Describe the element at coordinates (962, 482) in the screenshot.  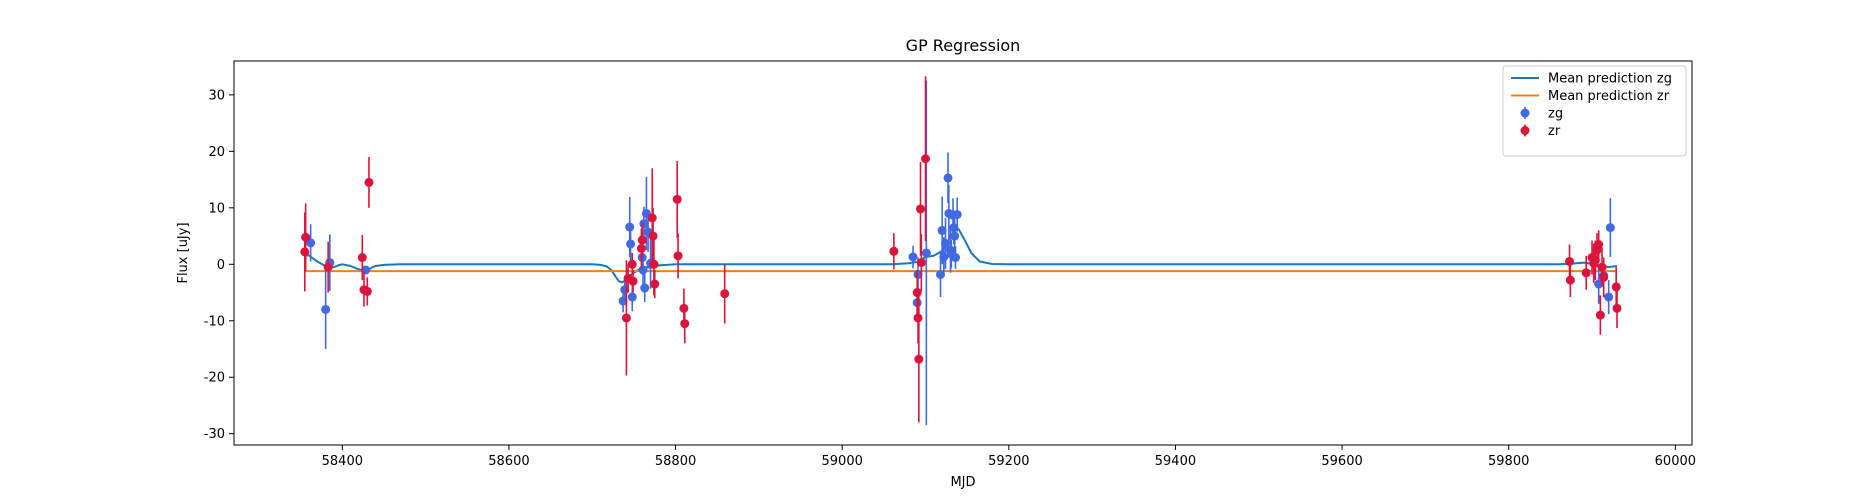
I see `x-axis-label: MJD` at that location.